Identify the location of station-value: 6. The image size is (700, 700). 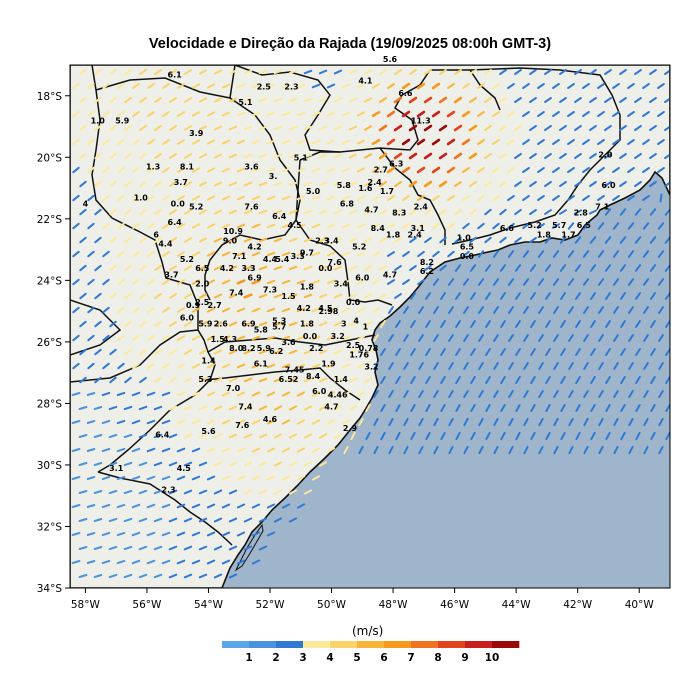
(156, 234).